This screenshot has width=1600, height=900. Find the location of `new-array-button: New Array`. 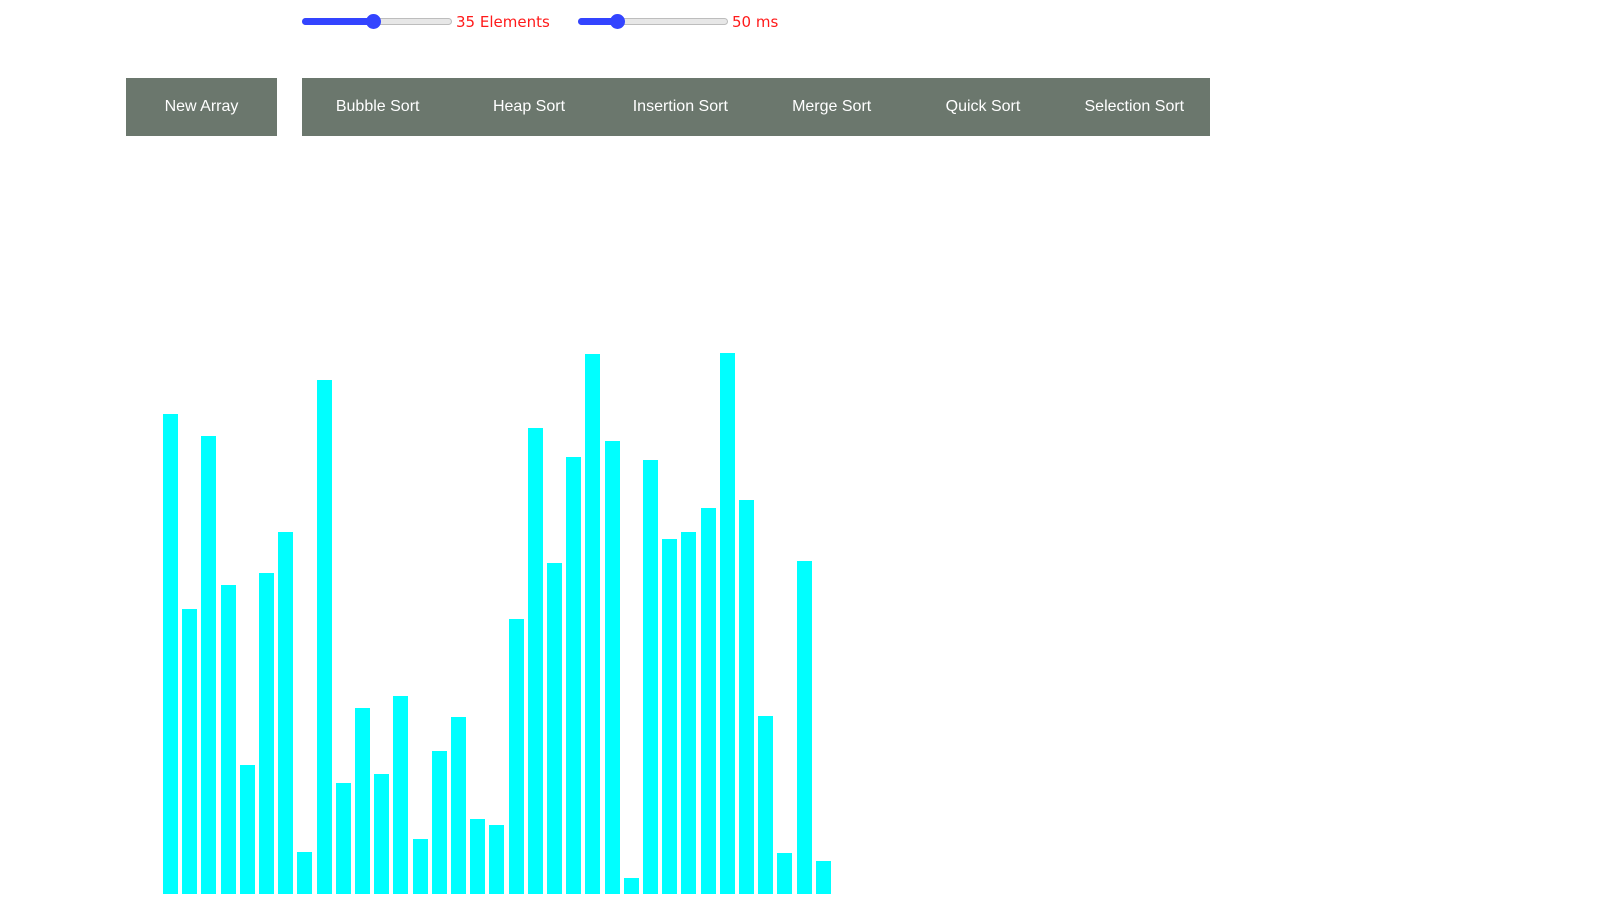

new-array-button: New Array is located at coordinates (201, 107).